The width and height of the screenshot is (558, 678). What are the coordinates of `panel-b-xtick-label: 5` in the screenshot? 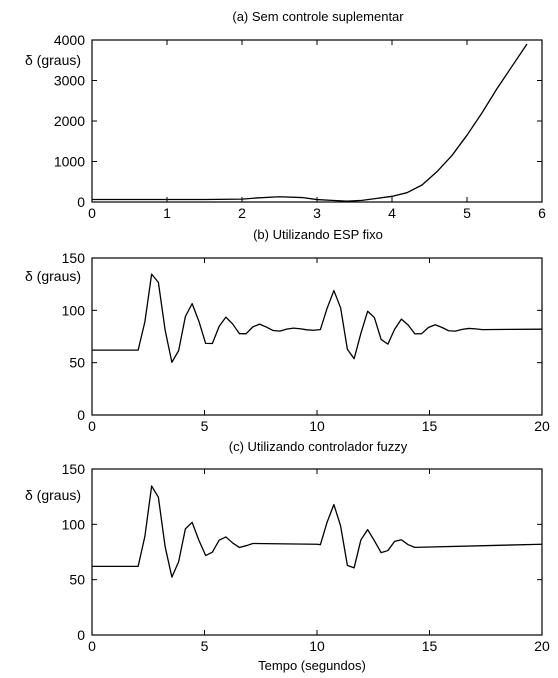 It's located at (205, 426).